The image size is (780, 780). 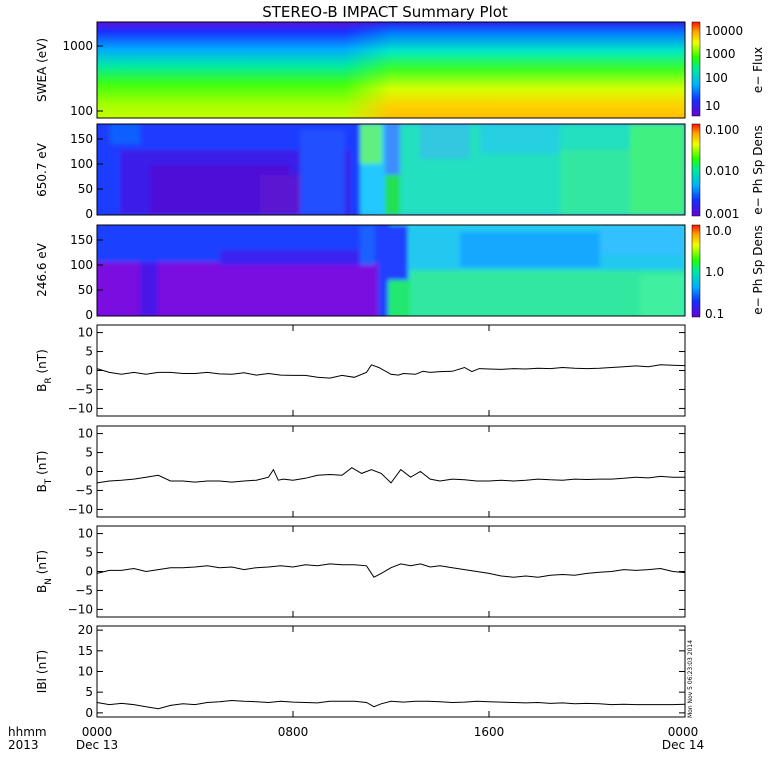 I want to click on pad246-cbar-tick-0.1: 0.1, so click(x=714, y=314).